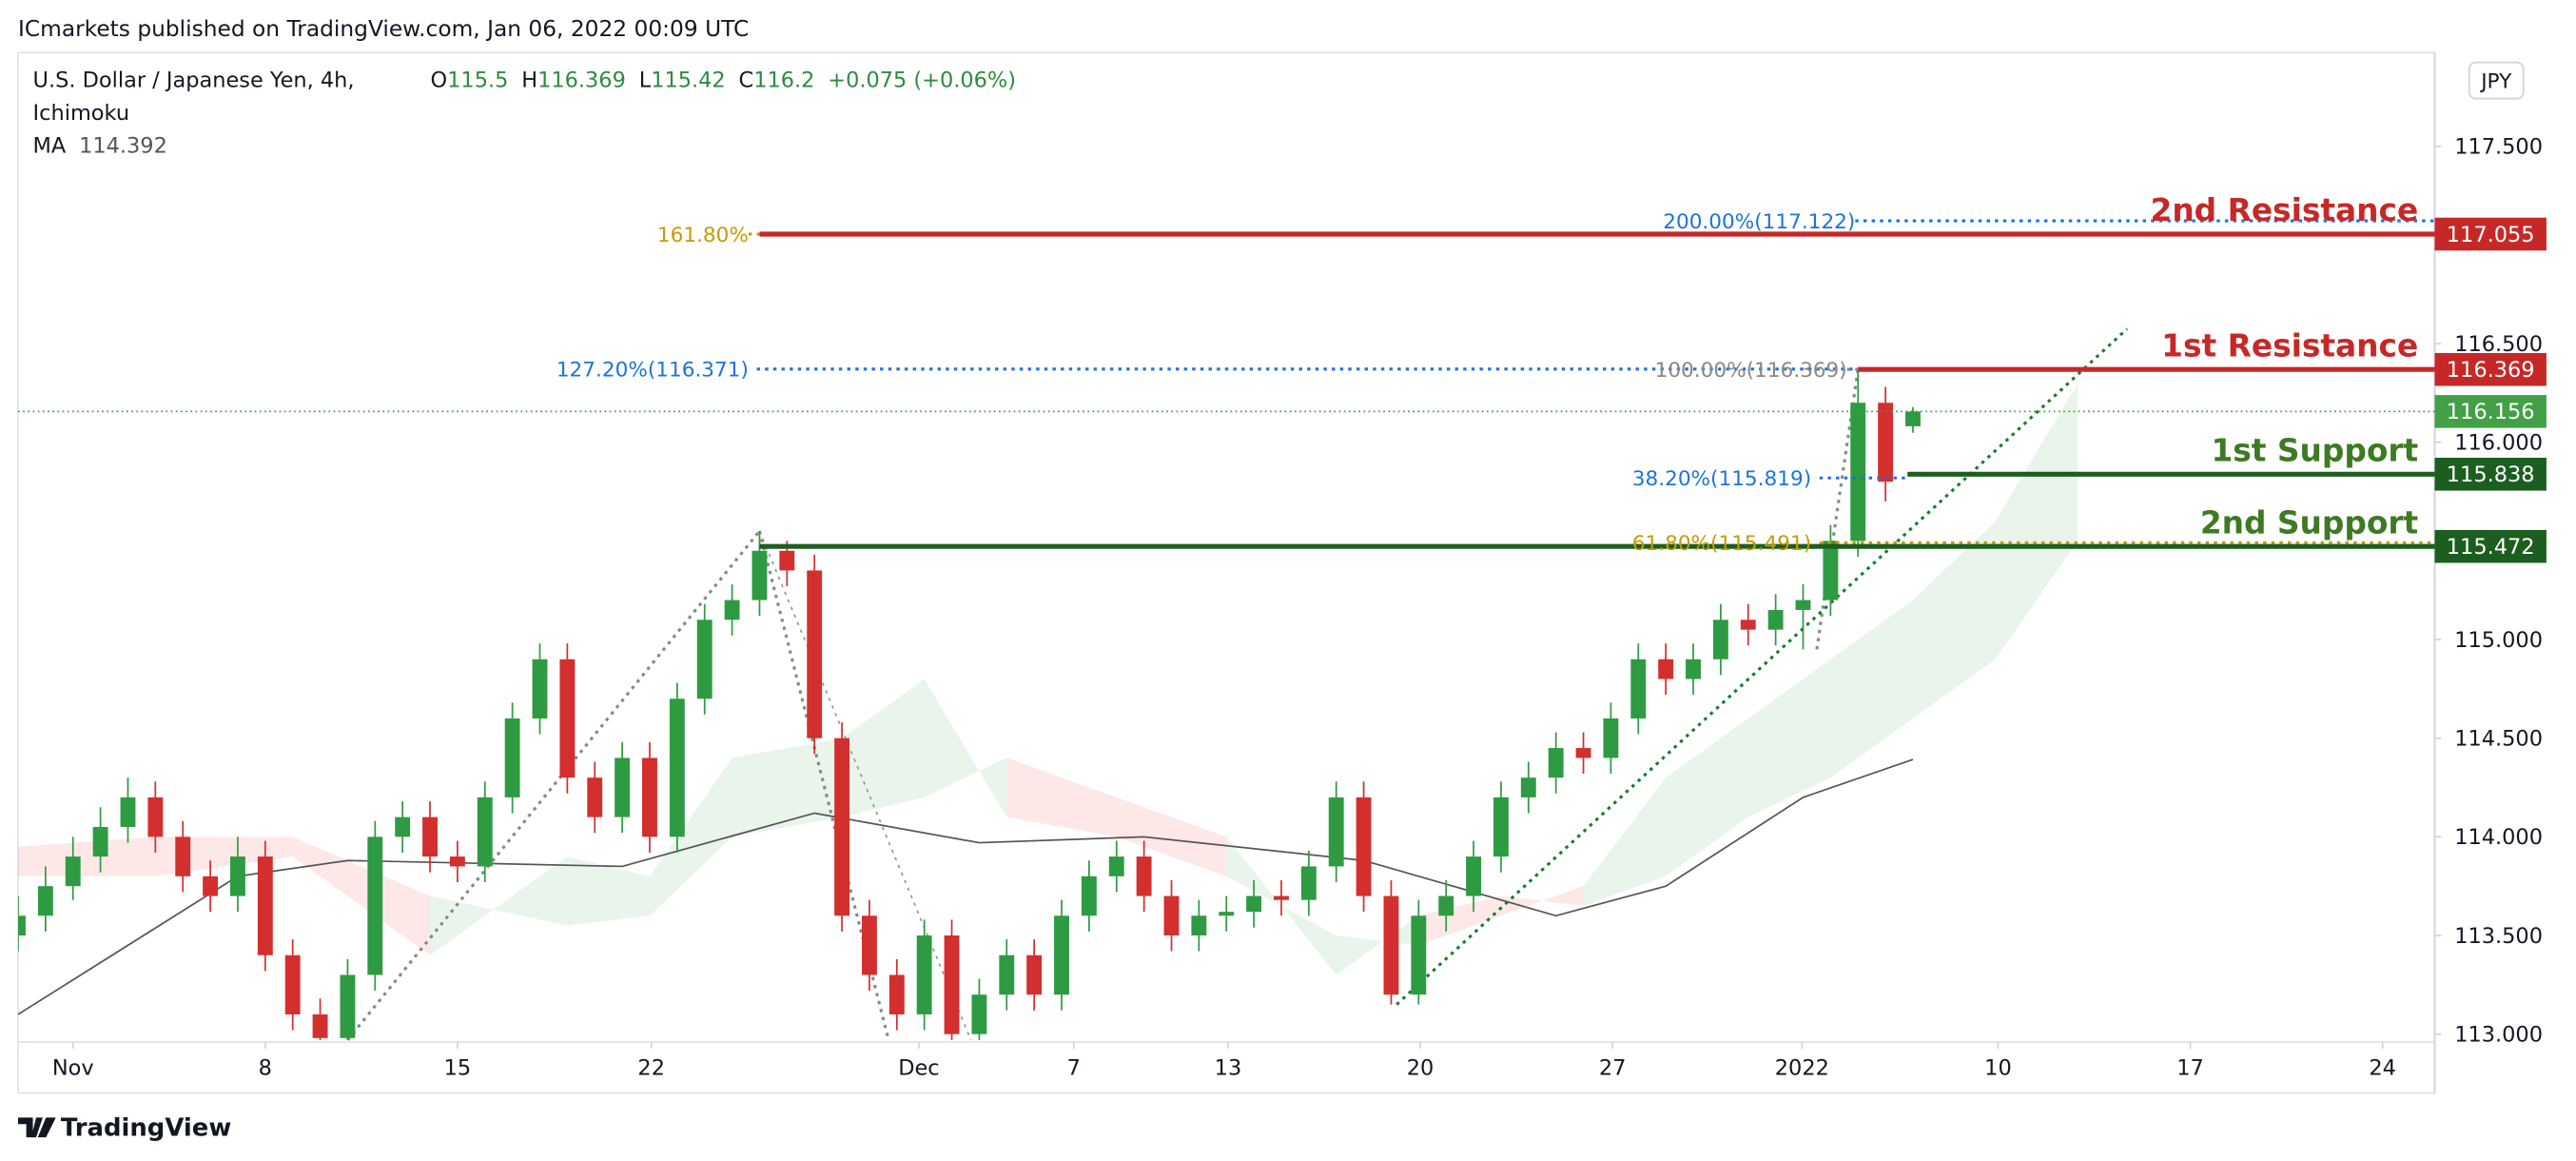 The width and height of the screenshot is (2576, 1161). Describe the element at coordinates (265, 1068) in the screenshot. I see `x-tick-label: 8` at that location.